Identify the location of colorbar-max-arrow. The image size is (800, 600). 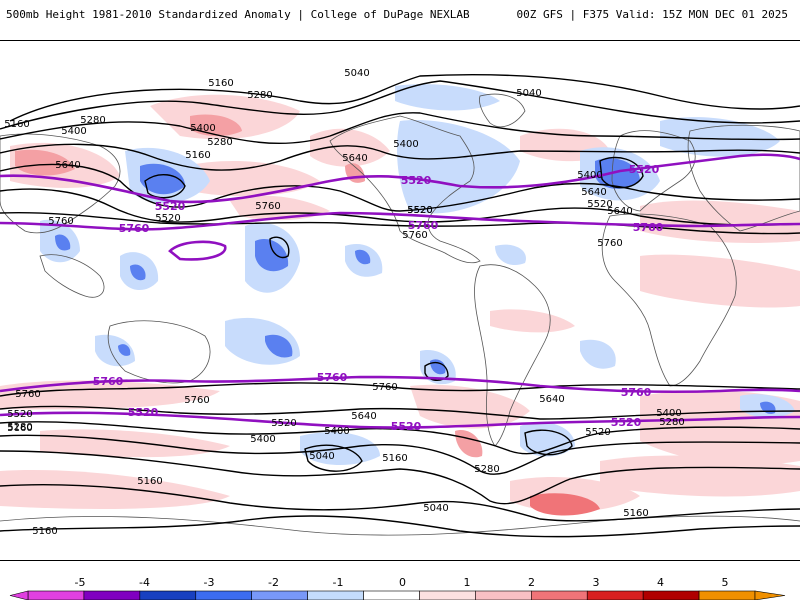
(770, 595).